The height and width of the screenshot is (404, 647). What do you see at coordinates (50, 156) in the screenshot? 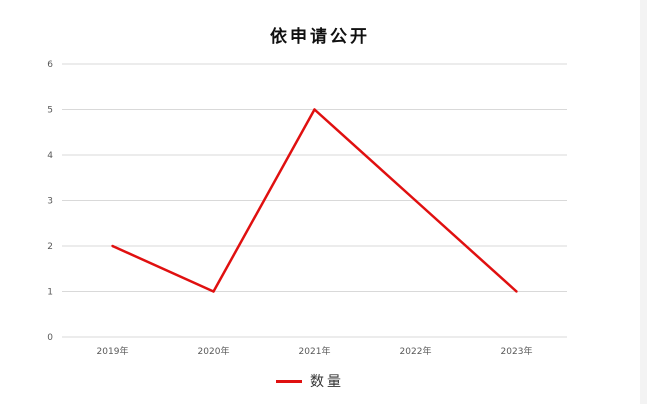
I see `y-tick-label: 4` at bounding box center [50, 156].